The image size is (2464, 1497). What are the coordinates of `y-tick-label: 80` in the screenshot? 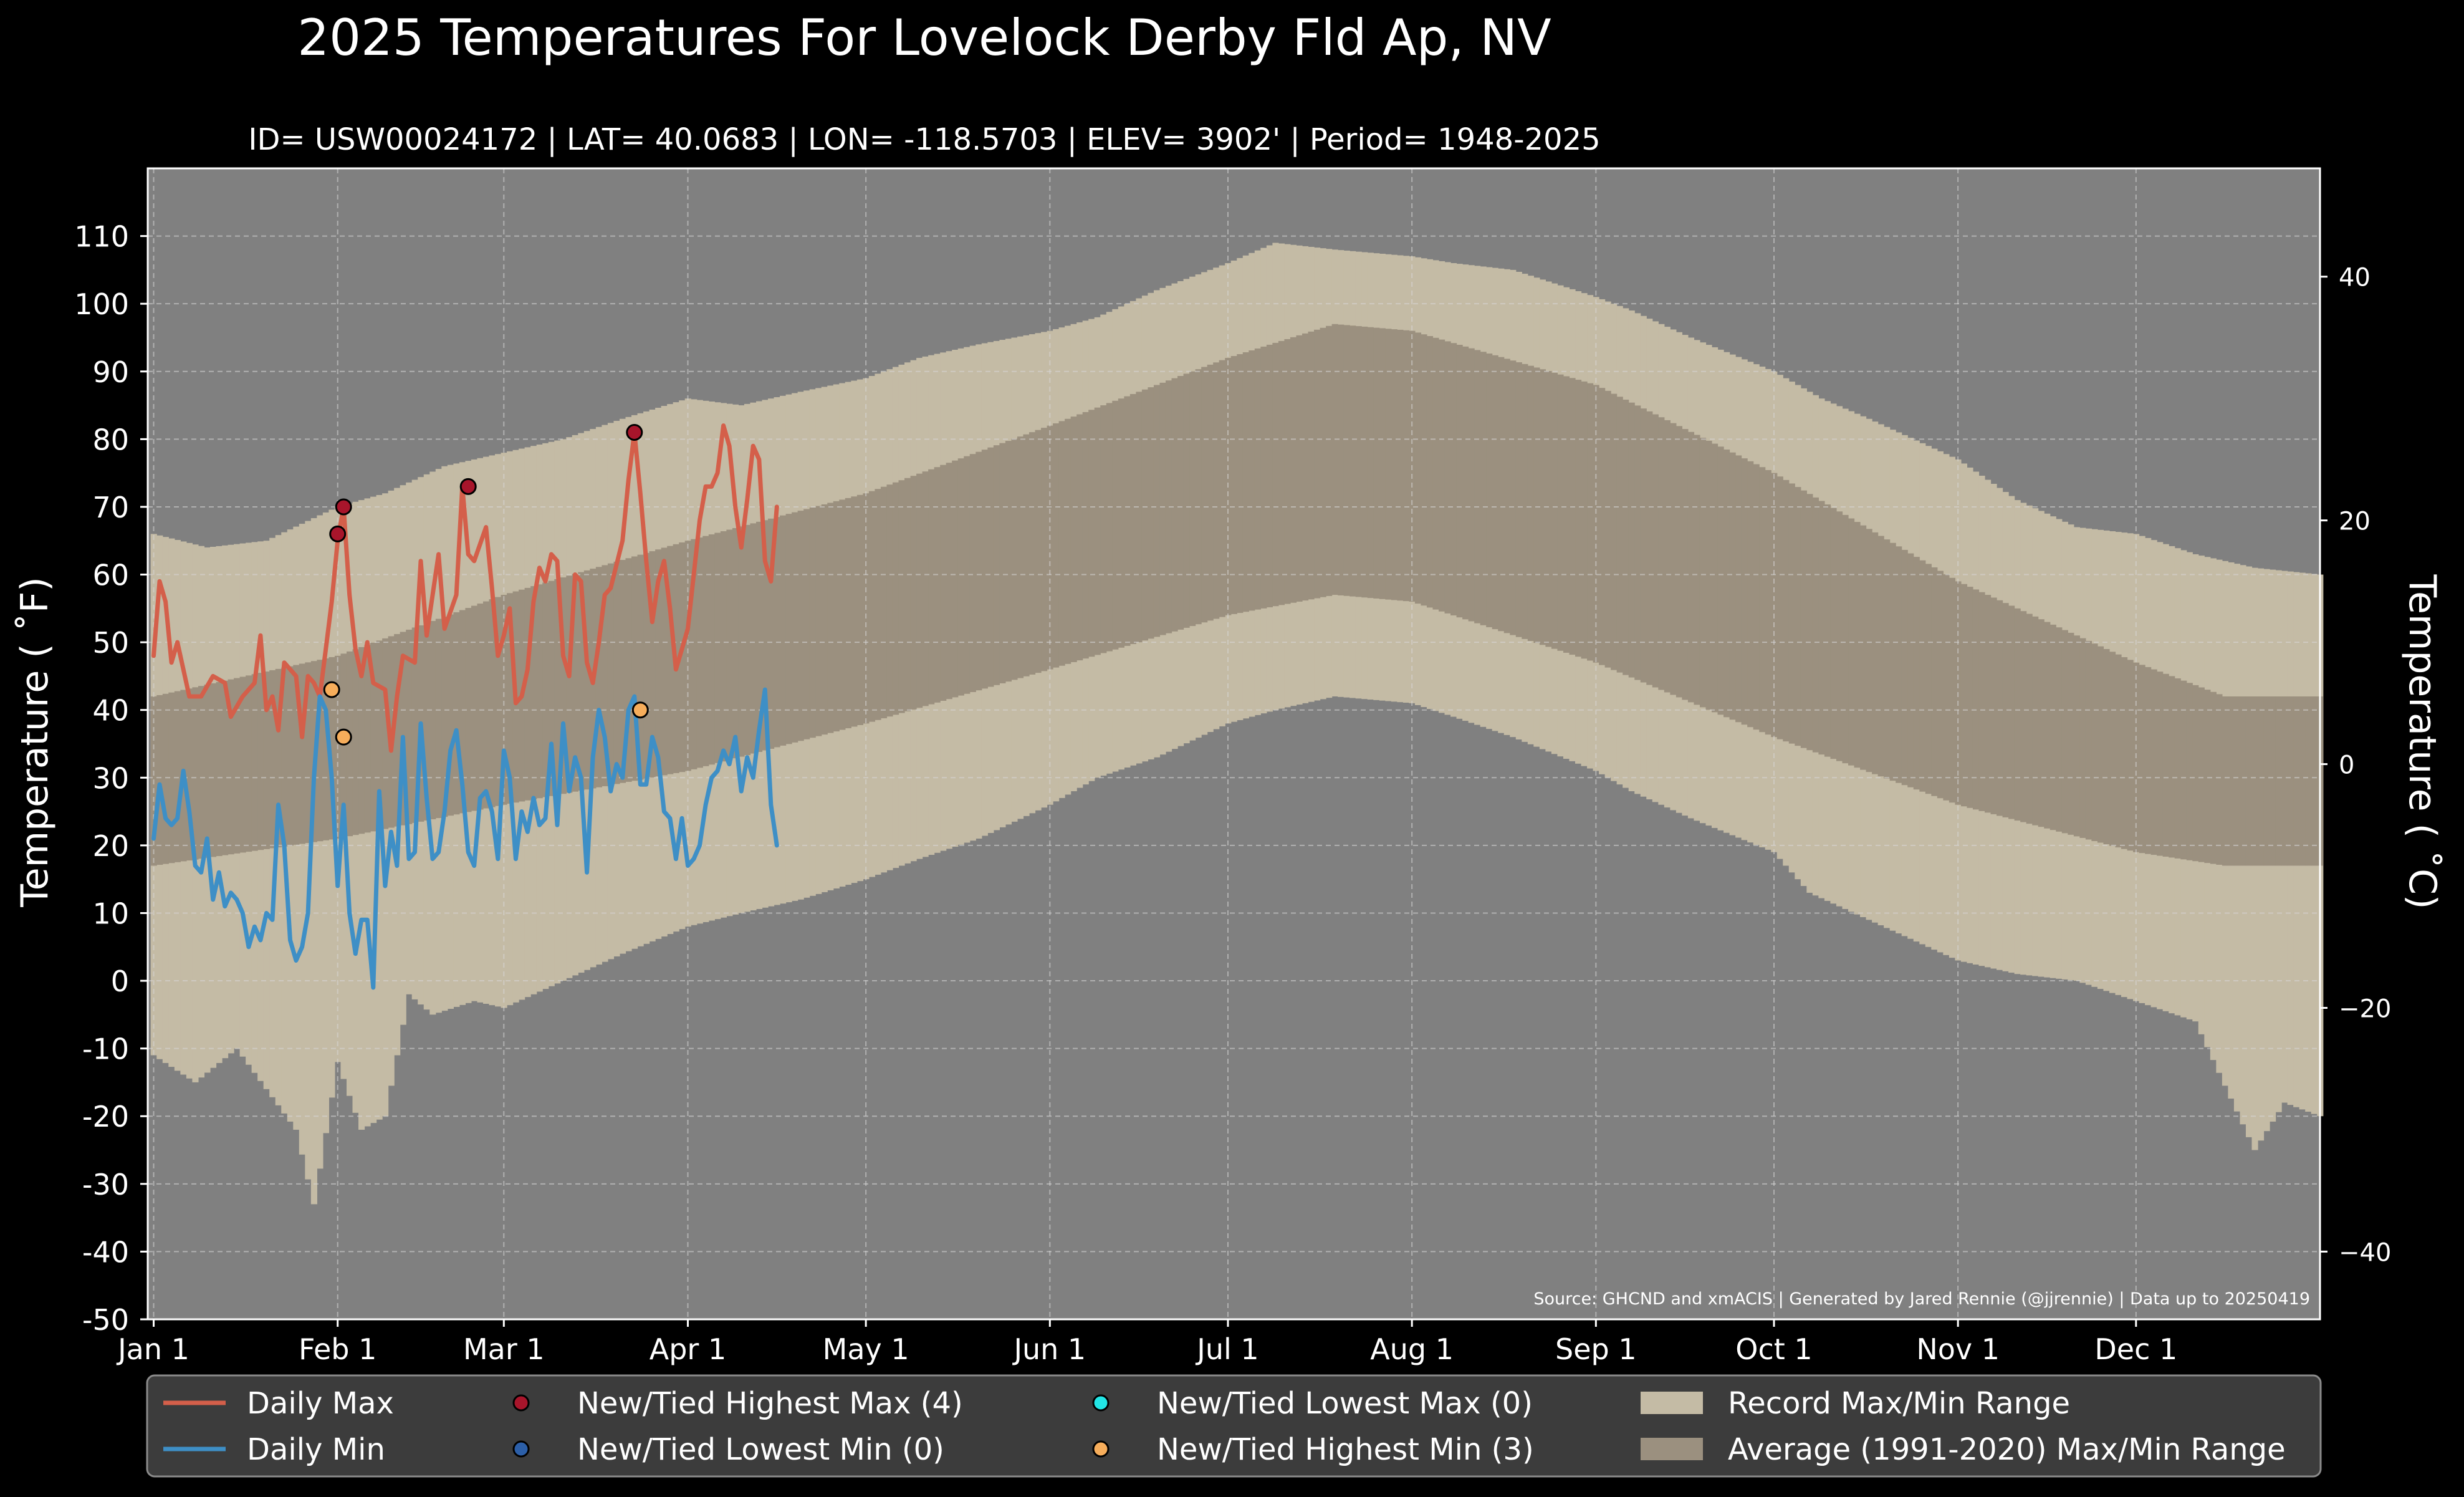 It's located at (110, 439).